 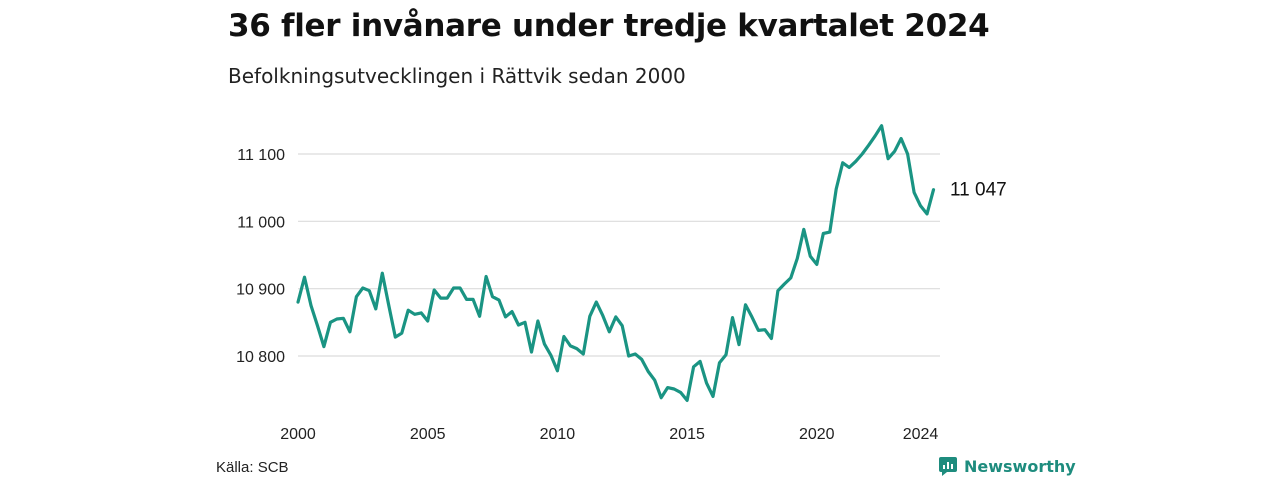 What do you see at coordinates (261, 155) in the screenshot?
I see `y-tick-label: 11 100` at bounding box center [261, 155].